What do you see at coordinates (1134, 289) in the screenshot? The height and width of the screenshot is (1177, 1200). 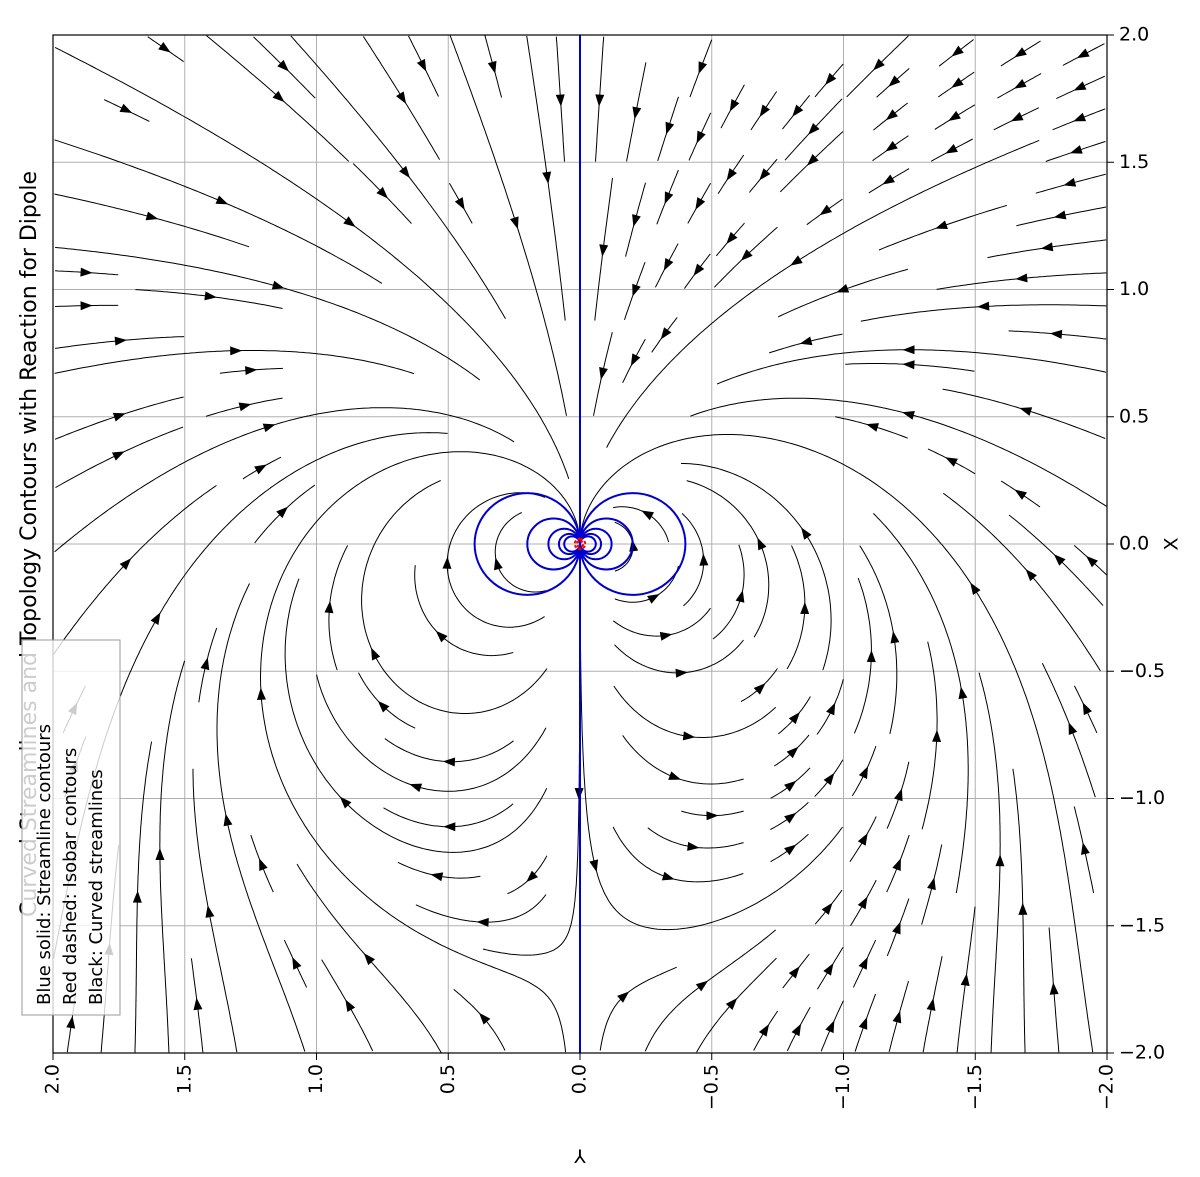 I see `x-tick-label: 1.0` at bounding box center [1134, 289].